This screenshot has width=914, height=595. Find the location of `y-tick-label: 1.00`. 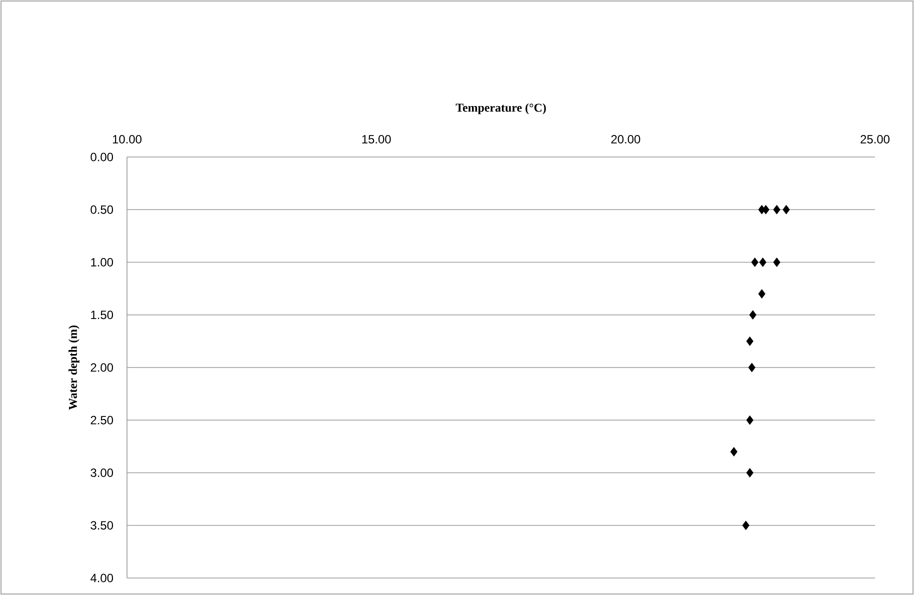

y-tick-label: 1.00 is located at coordinates (102, 262).